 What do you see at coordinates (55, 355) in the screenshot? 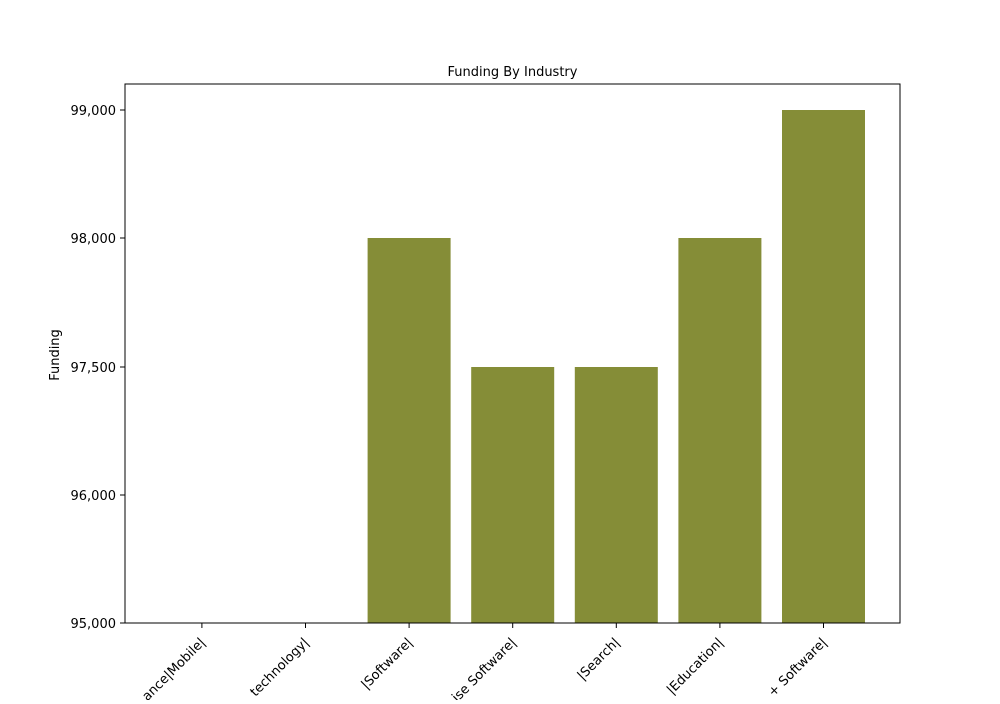
I see `y-axis-label: Funding` at bounding box center [55, 355].